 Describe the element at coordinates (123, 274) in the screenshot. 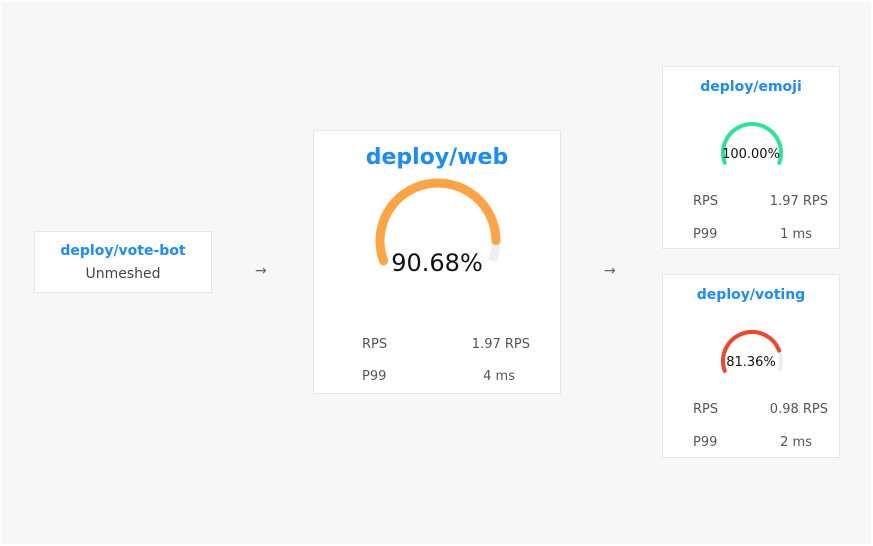

I see `source-status: Unmeshed` at that location.